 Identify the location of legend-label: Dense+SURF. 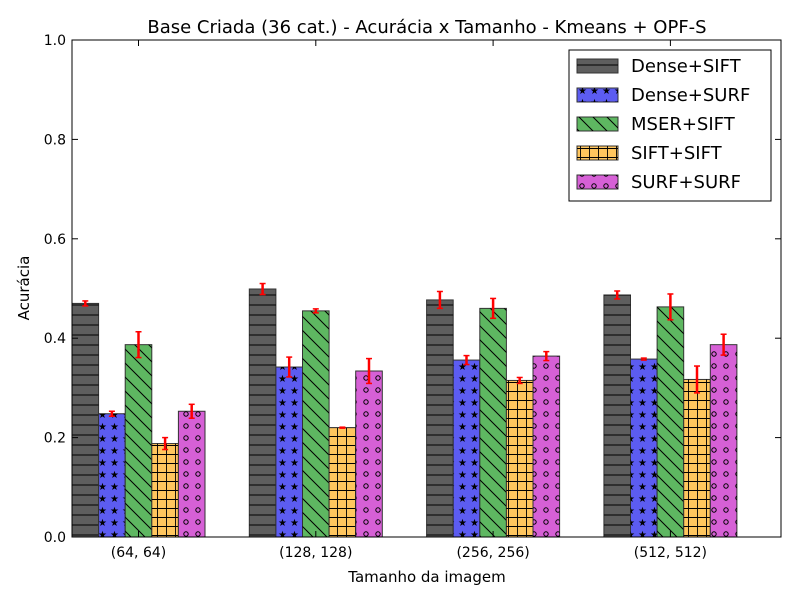
(690, 95).